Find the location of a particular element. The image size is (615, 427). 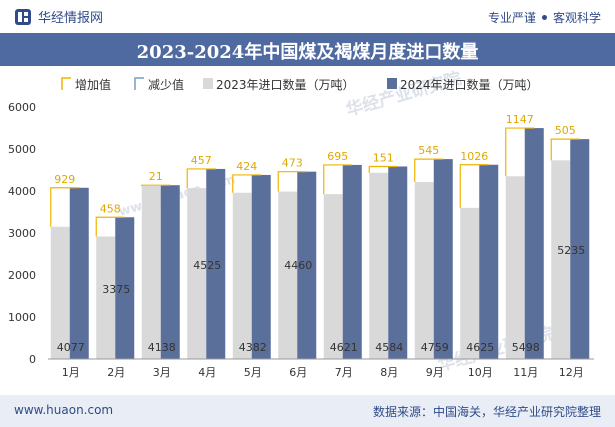

legend-label-0: 增加值 is located at coordinates (93, 84).